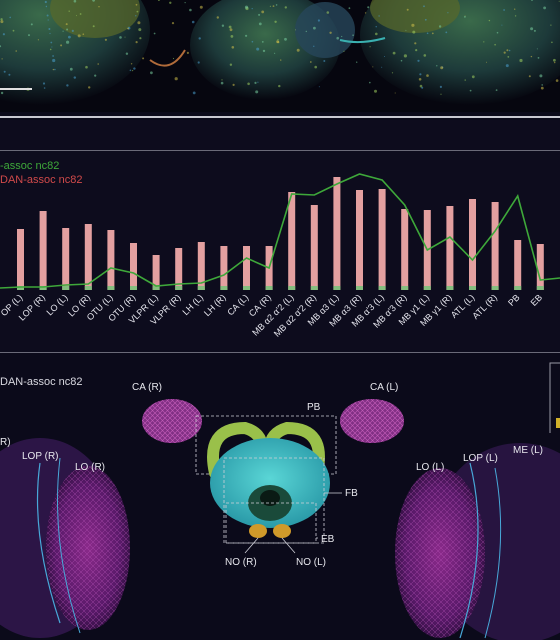  Describe the element at coordinates (282, 531) in the screenshot. I see `noduli-left-render` at that location.